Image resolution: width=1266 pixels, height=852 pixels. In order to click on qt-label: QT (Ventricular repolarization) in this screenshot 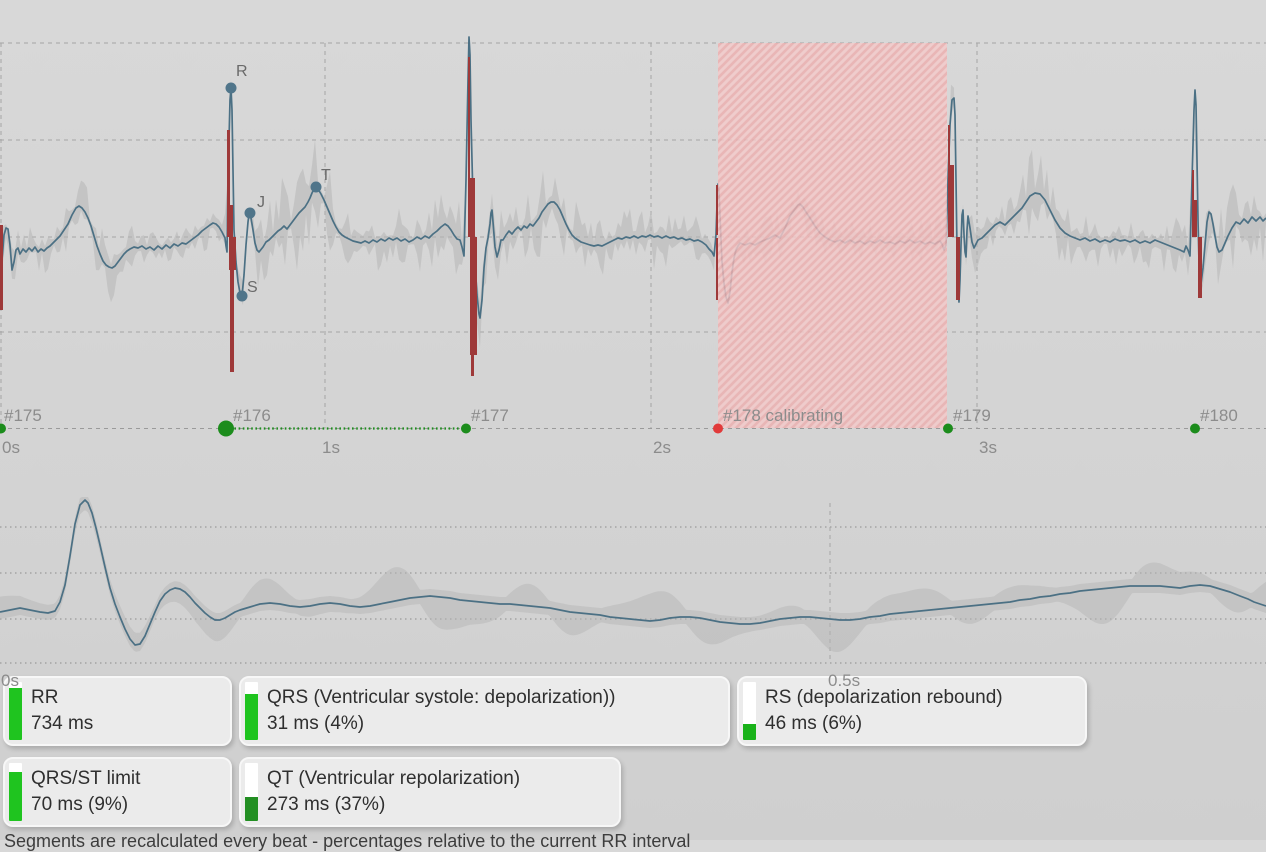, I will do `click(394, 778)`.